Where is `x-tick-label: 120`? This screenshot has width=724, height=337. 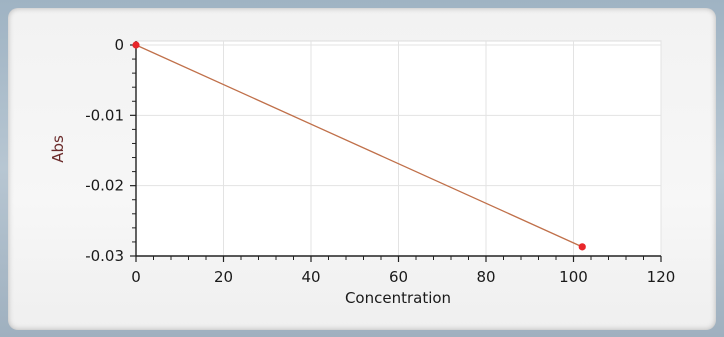 x-tick-label: 120 is located at coordinates (661, 277).